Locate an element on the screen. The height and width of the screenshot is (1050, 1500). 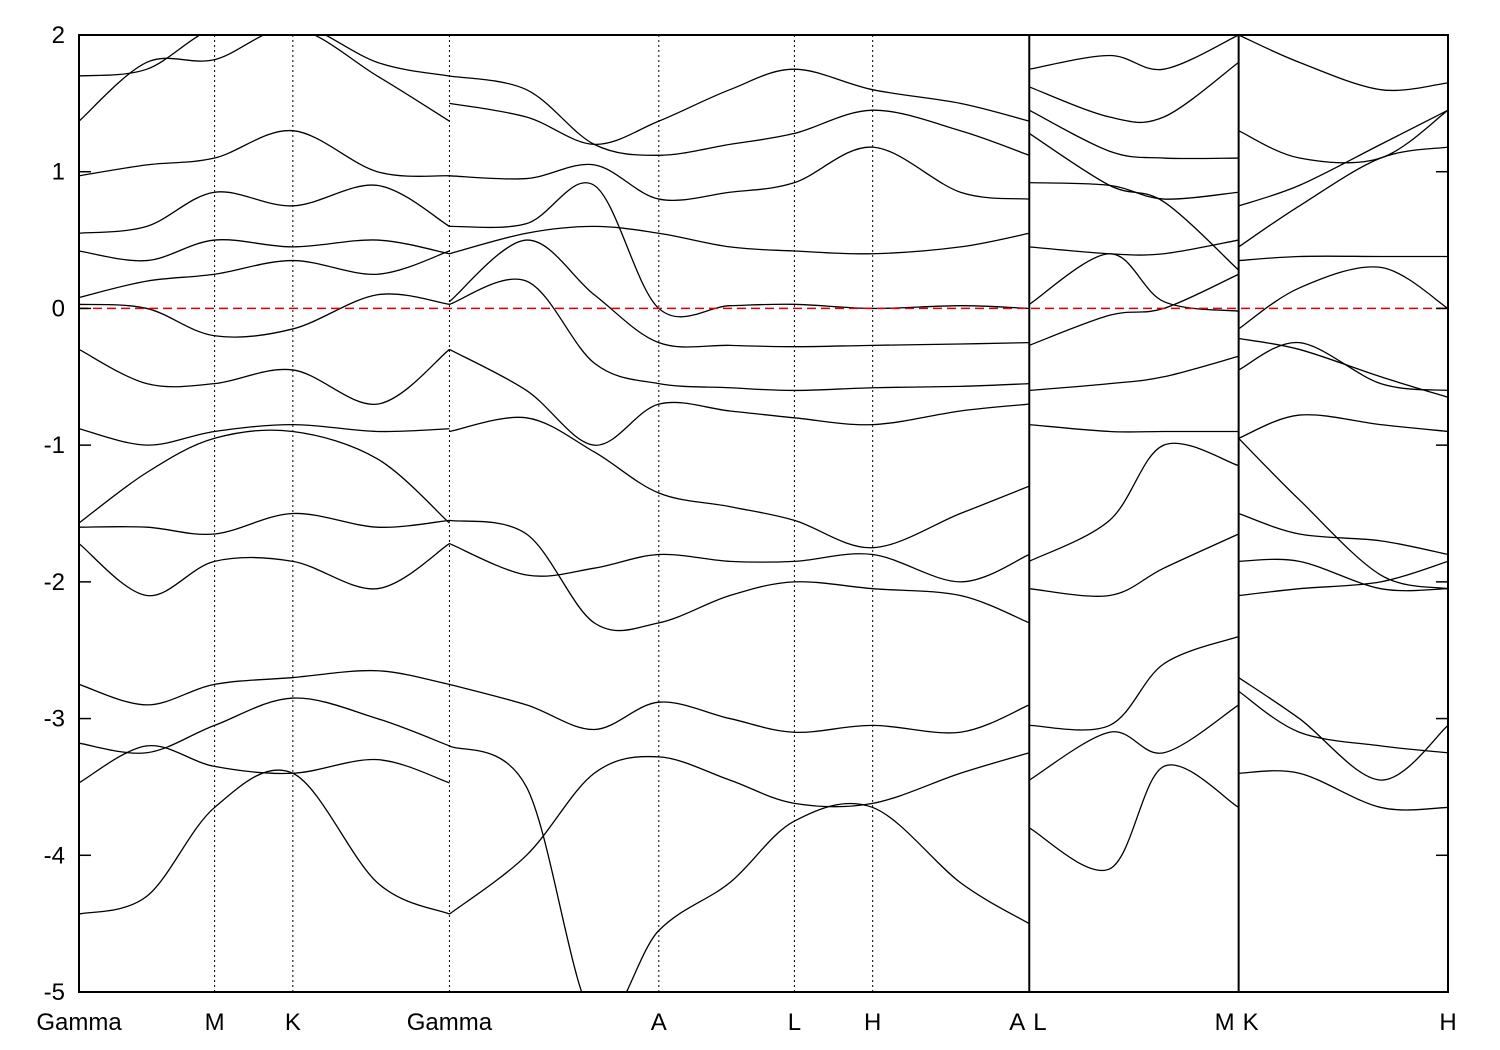
y-tick-label: -1 is located at coordinates (54, 445).